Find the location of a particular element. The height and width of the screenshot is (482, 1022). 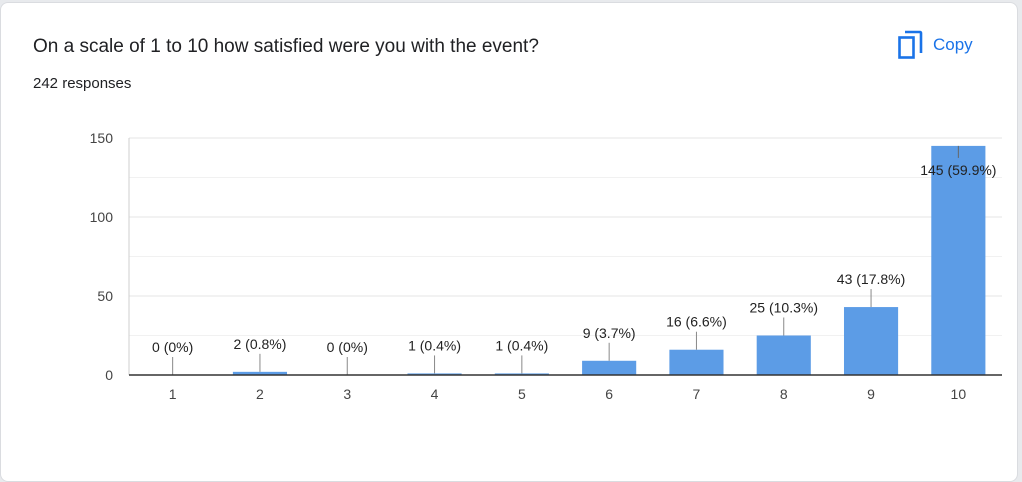

copy-icon is located at coordinates (910, 45).